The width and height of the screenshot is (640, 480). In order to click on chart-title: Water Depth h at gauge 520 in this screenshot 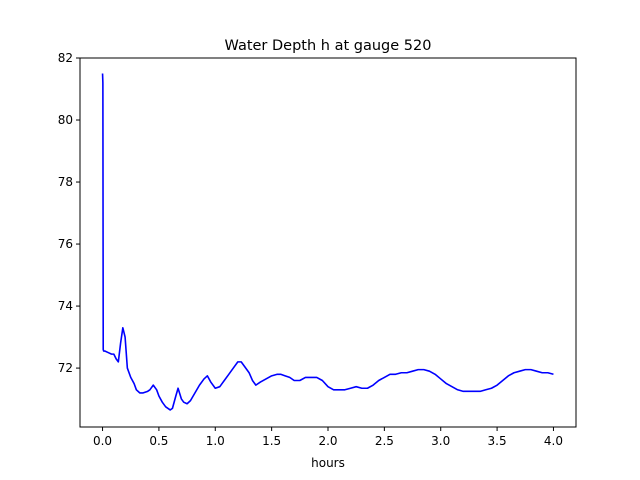, I will do `click(328, 46)`.